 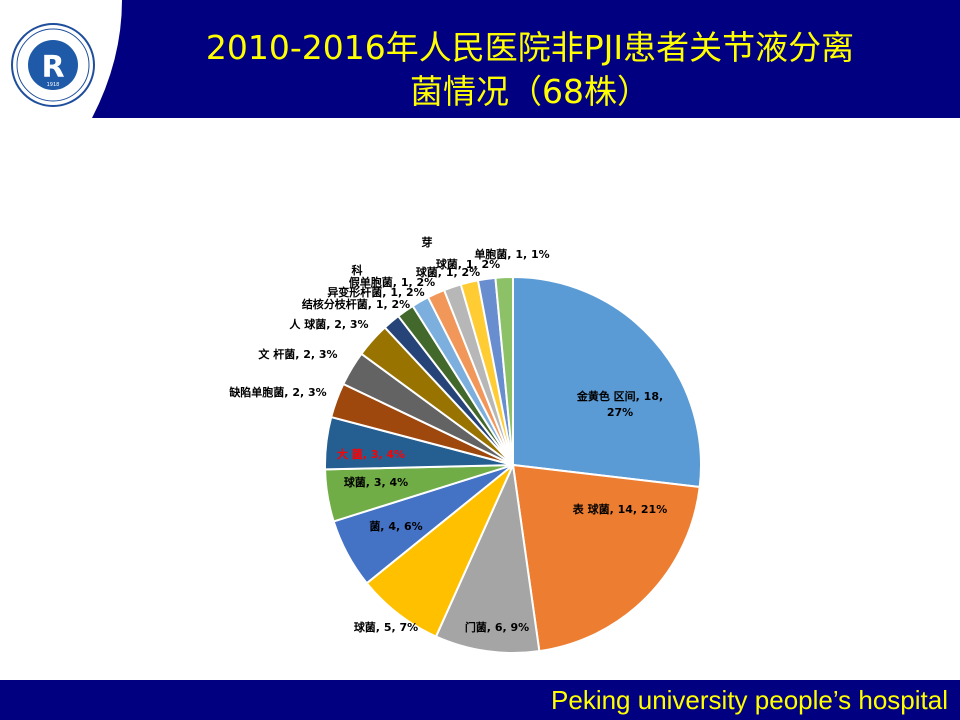 I want to click on footer-band: Peking university people’s hospital, so click(x=480, y=700).